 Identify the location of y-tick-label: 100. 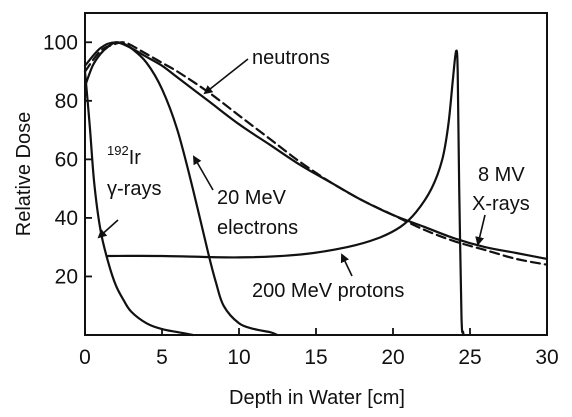
(60, 42).